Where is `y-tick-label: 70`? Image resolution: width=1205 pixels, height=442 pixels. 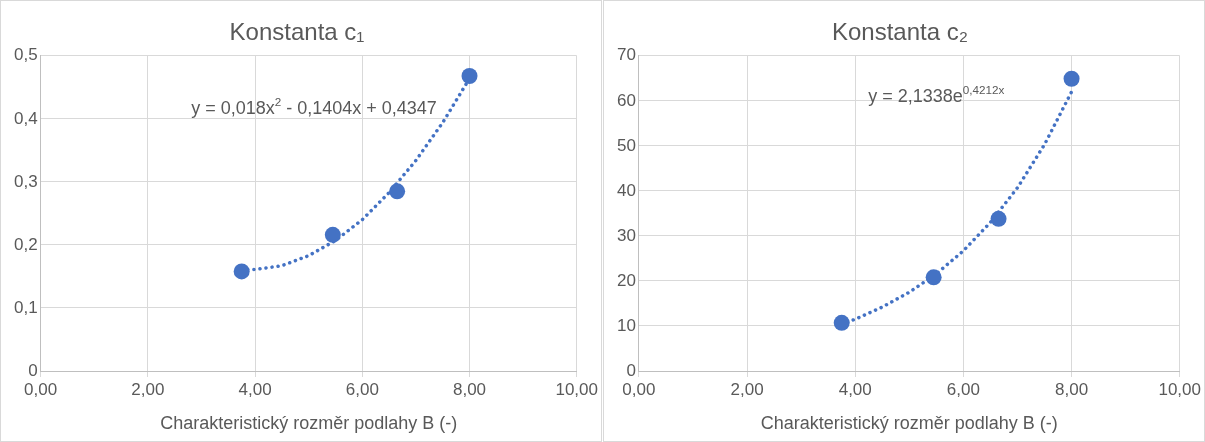 y-tick-label: 70 is located at coordinates (626, 55).